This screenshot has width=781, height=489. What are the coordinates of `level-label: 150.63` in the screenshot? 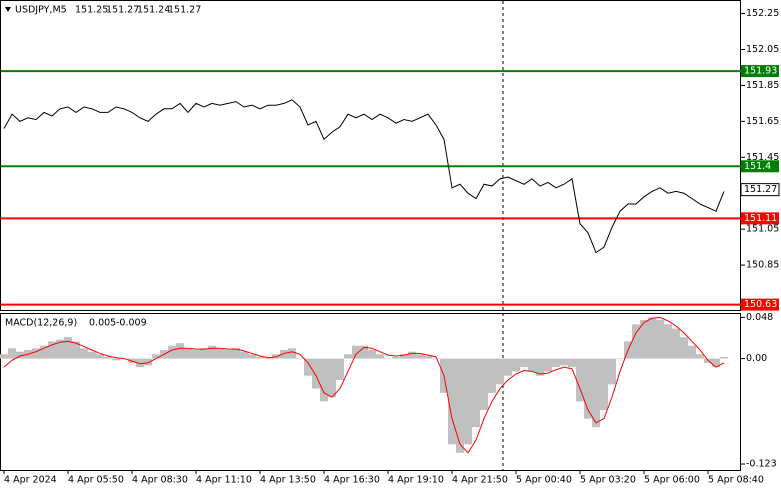 It's located at (760, 304).